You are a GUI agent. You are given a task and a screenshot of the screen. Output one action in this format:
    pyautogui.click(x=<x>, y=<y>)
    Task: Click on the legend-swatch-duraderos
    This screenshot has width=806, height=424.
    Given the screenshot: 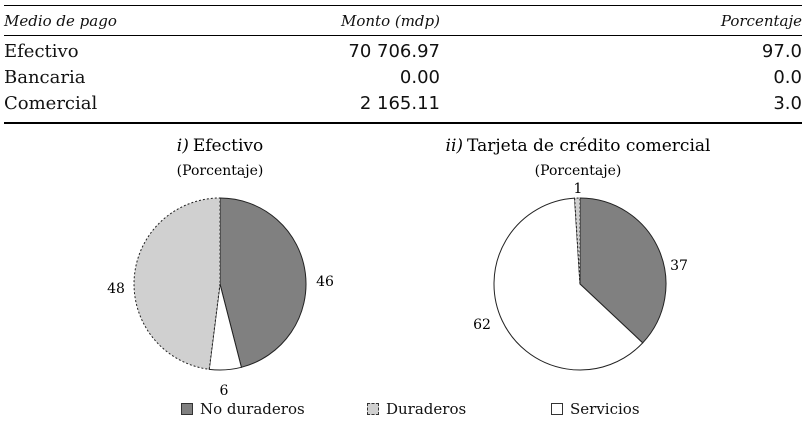 What is the action you would take?
    pyautogui.click(x=373, y=409)
    